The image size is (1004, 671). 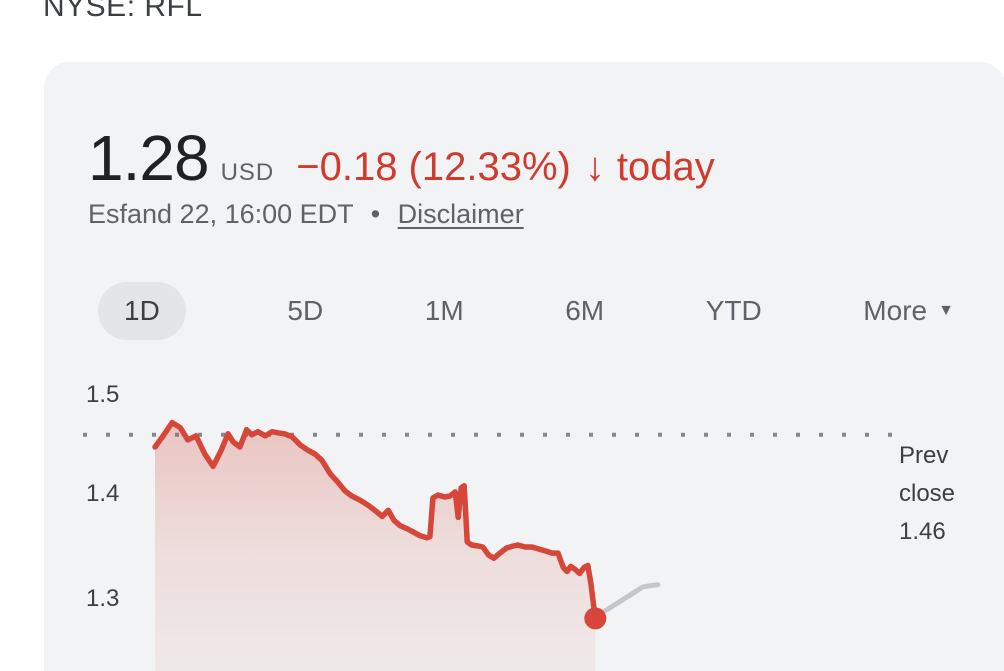 What do you see at coordinates (444, 310) in the screenshot?
I see `tab-1m: 1M` at bounding box center [444, 310].